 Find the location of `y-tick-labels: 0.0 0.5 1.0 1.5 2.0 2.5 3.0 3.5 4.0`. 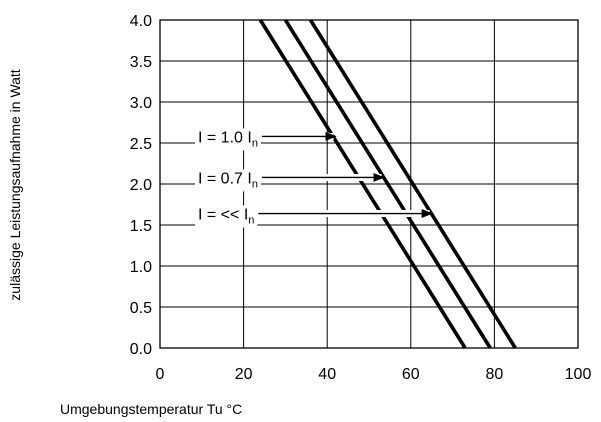

y-tick-labels: 0.0 0.5 1.0 1.5 2.0 2.5 3.0 3.5 4.0 is located at coordinates (141, 185).